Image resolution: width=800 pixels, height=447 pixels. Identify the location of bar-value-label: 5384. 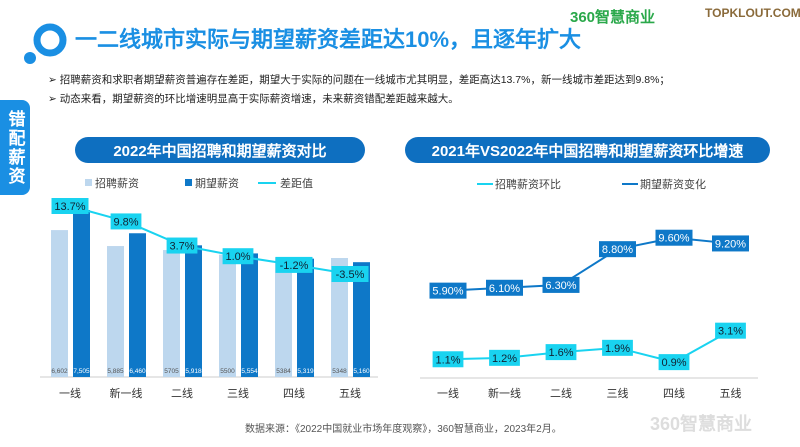
(283, 371).